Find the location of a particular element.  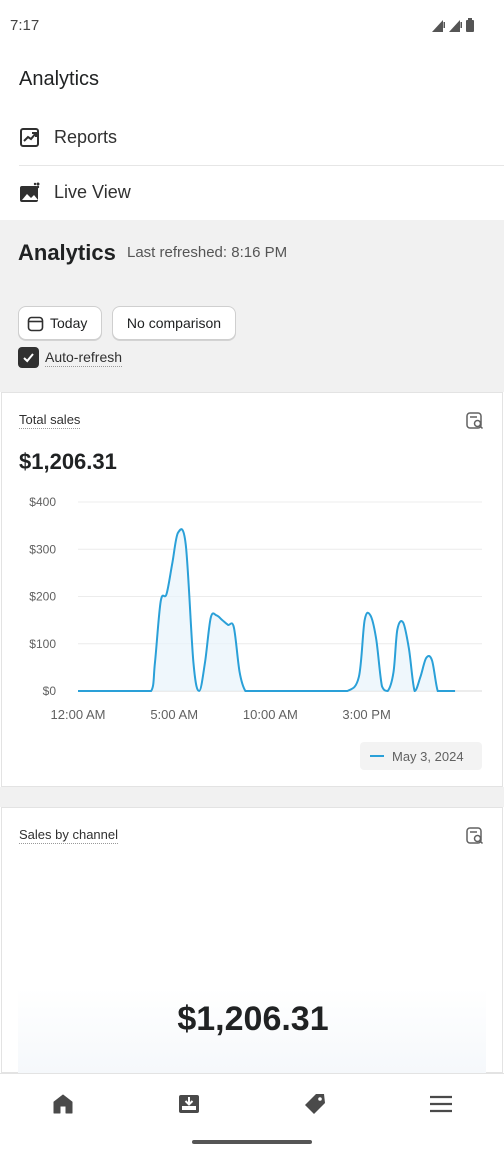

series-line is located at coordinates (266, 610).